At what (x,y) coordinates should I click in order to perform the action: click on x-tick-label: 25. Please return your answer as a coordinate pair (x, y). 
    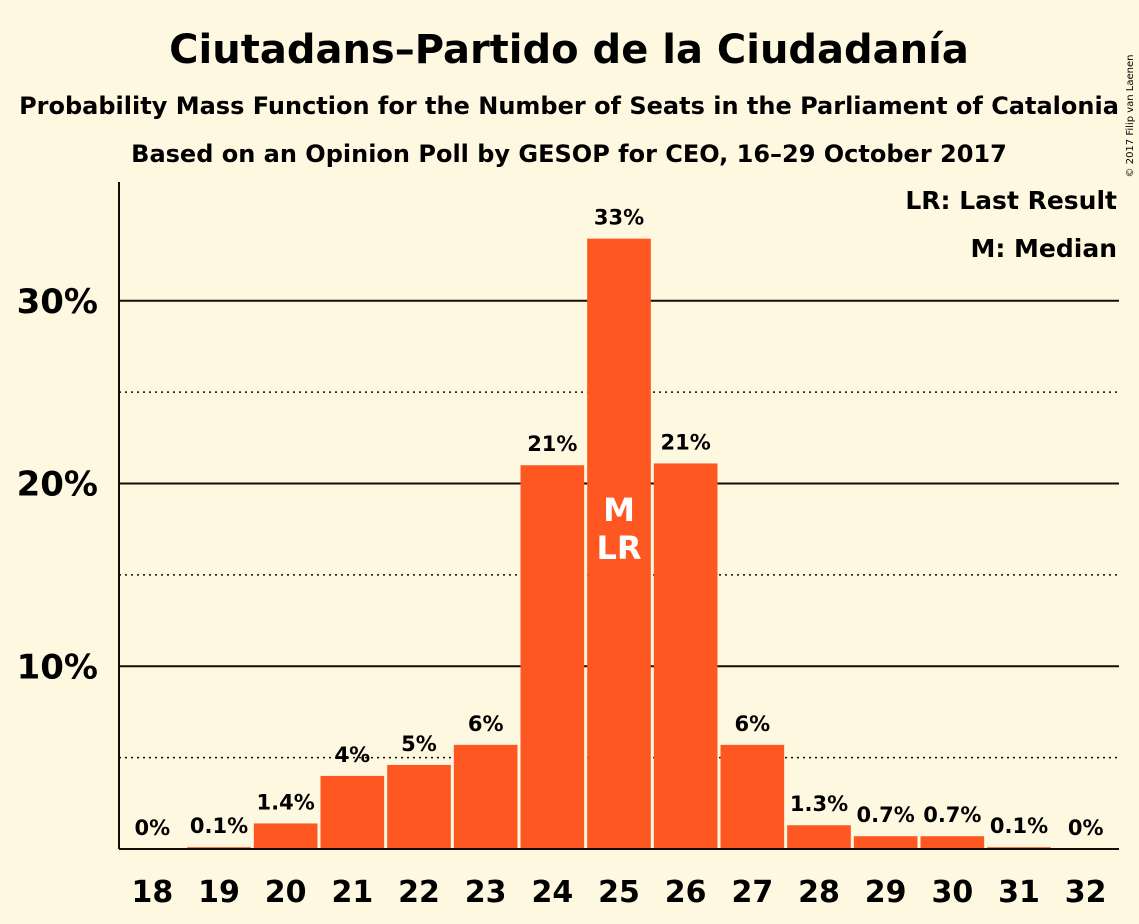
    Looking at the image, I should click on (619, 892).